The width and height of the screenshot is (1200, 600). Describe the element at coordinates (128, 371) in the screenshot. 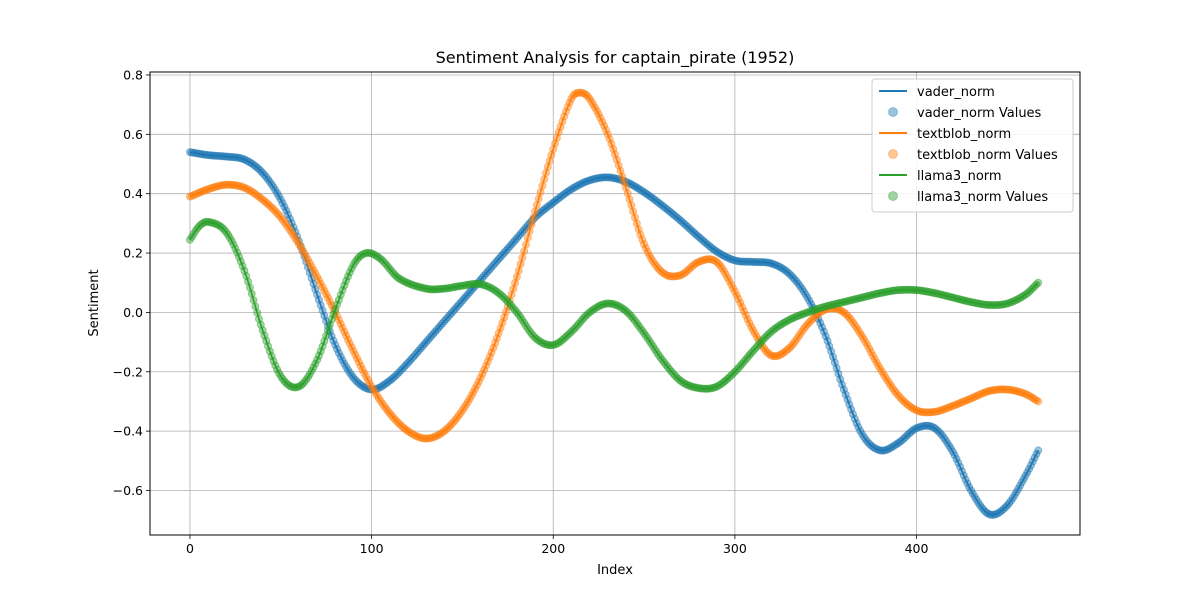

I see `y-tick-label: −0.2` at that location.